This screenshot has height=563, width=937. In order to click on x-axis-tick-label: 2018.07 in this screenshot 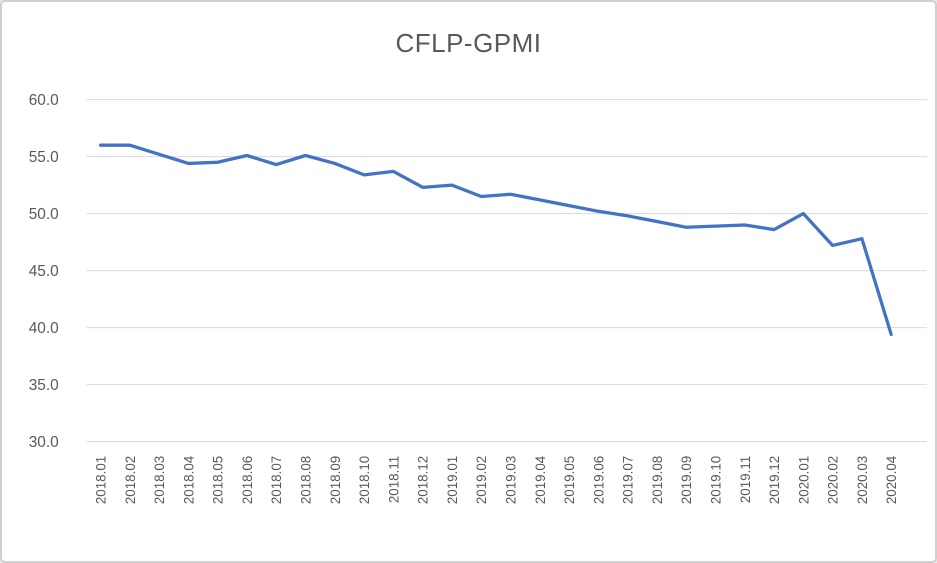, I will do `click(276, 480)`.